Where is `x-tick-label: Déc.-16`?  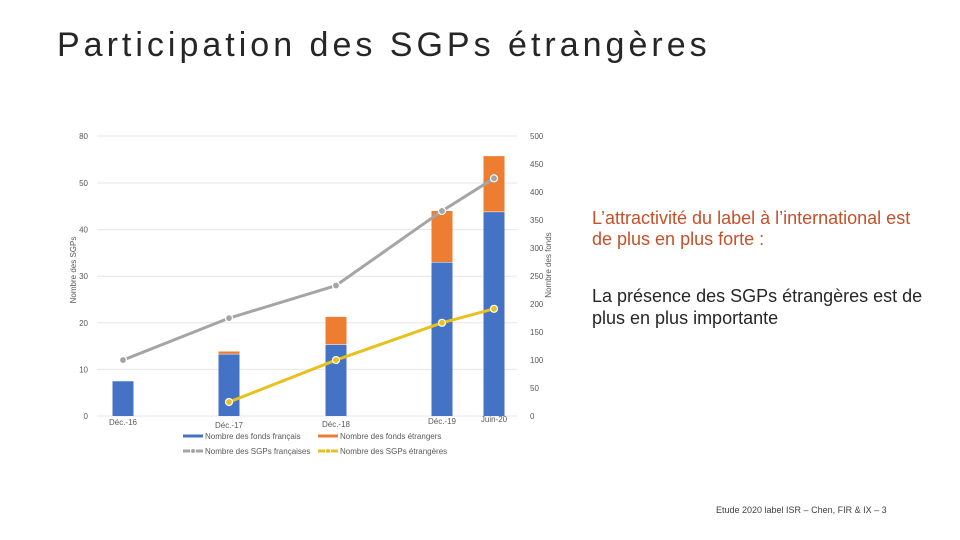 x-tick-label: Déc.-16 is located at coordinates (123, 422).